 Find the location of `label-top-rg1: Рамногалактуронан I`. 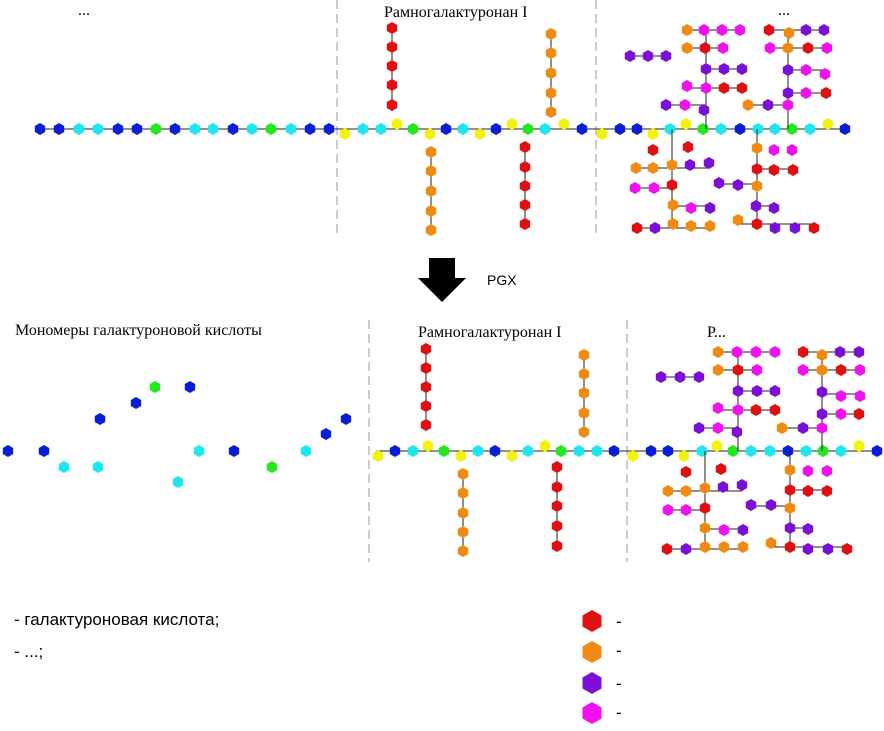

label-top-rg1: Рамногалактуронан I is located at coordinates (456, 12).